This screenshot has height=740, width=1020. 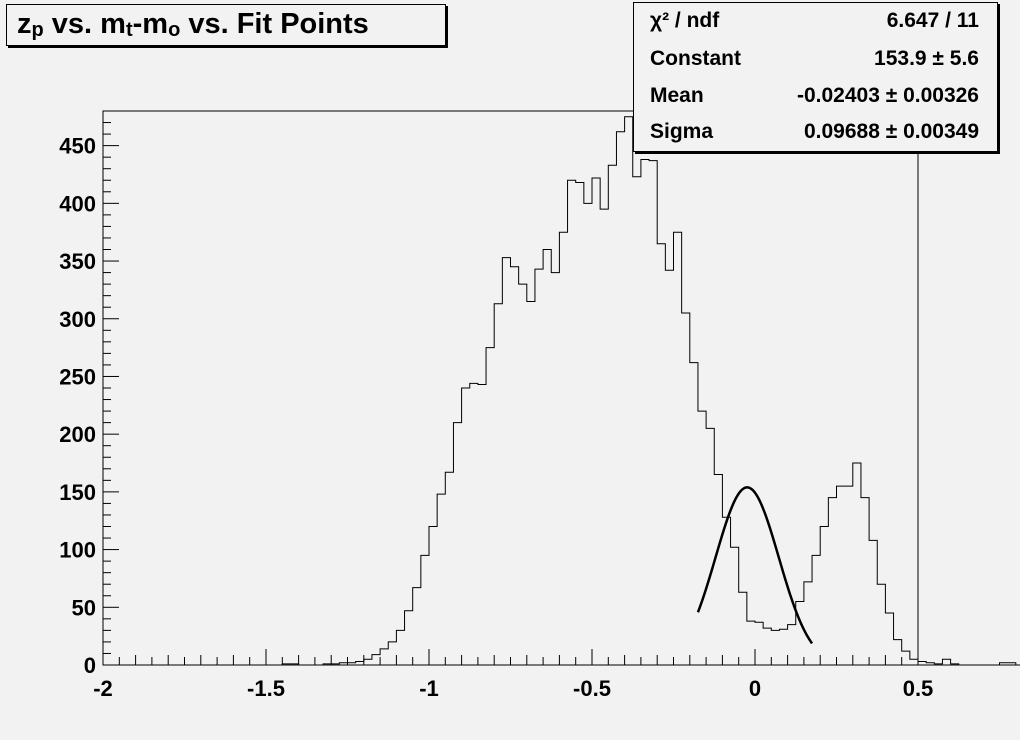 What do you see at coordinates (77, 550) in the screenshot?
I see `y-tick-label: 100` at bounding box center [77, 550].